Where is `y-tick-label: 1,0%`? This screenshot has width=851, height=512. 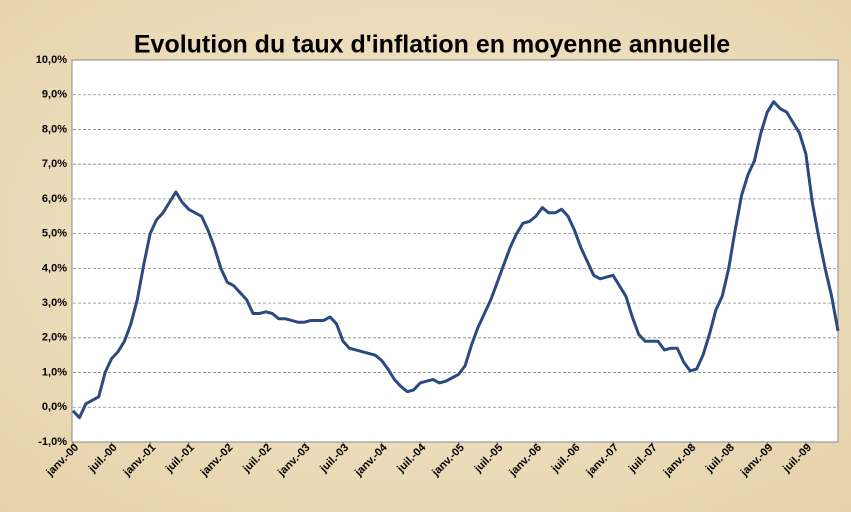 y-tick-label: 1,0% is located at coordinates (54, 372).